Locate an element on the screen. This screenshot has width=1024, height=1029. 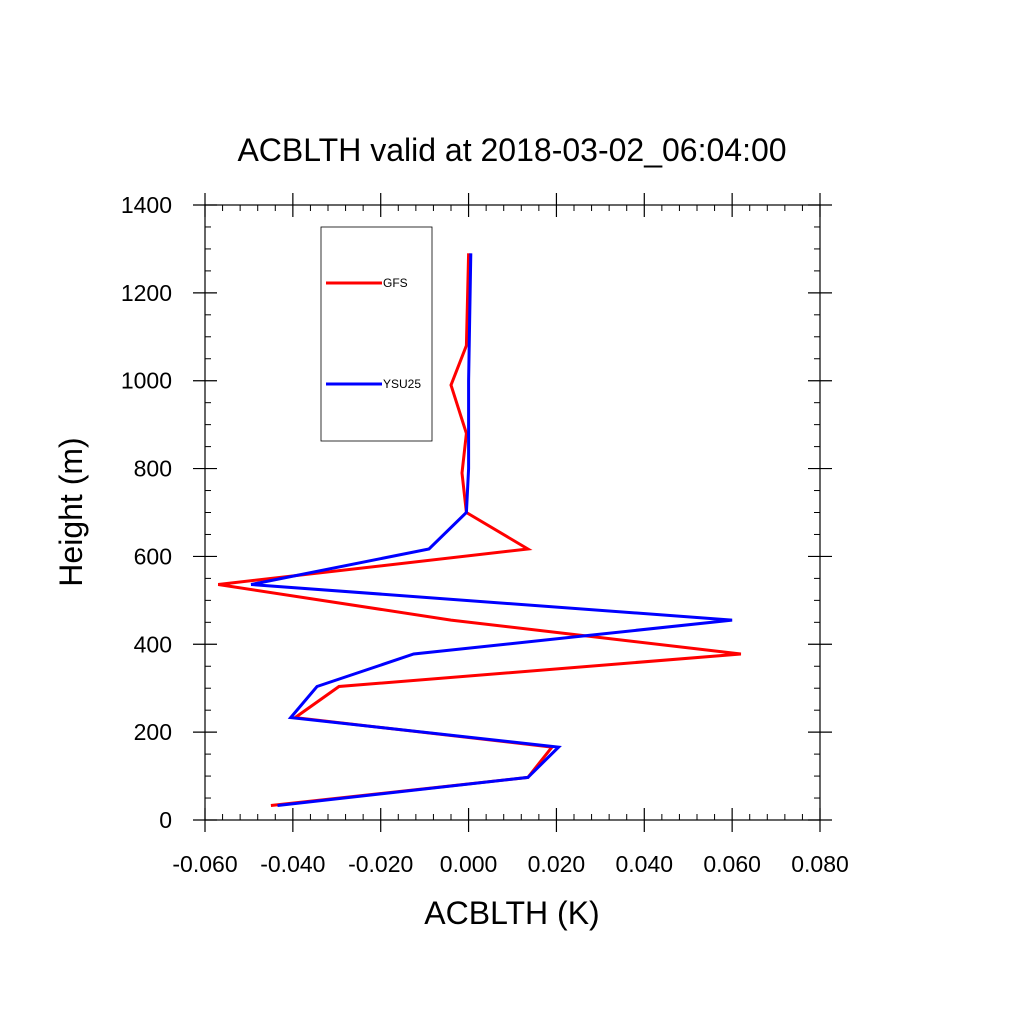
legend: GFS YSU25 is located at coordinates (376, 334).